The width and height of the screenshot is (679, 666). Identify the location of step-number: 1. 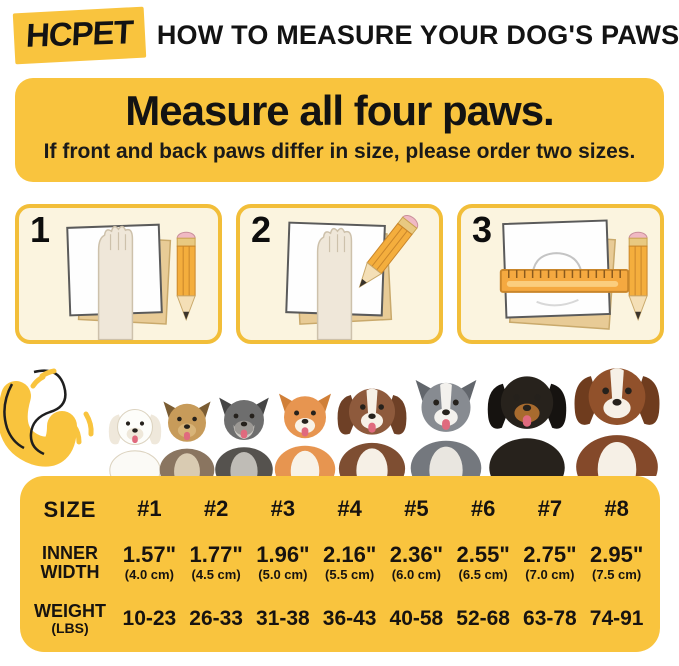
(40, 229).